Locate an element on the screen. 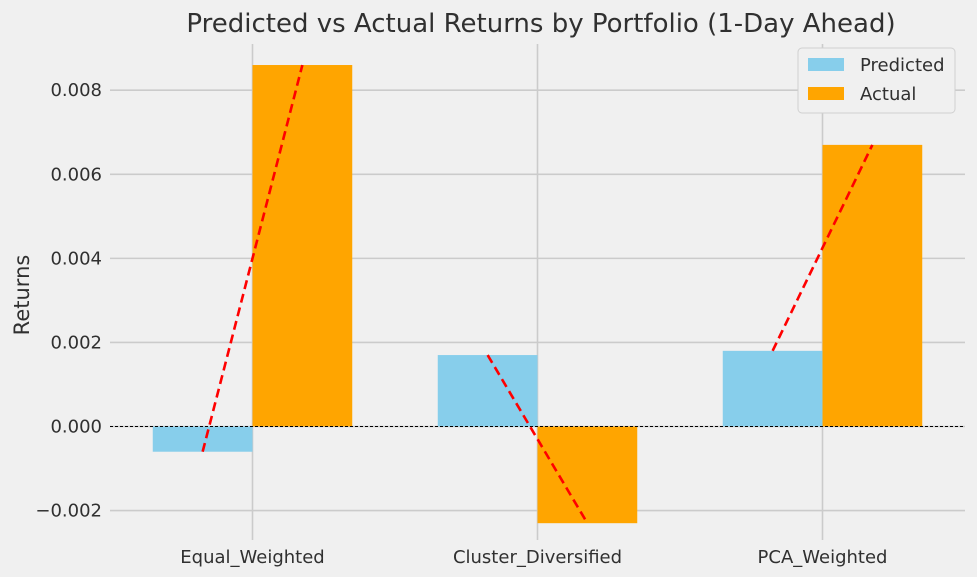 This screenshot has height=577, width=977. bar-actual-pca_weighted is located at coordinates (872, 285).